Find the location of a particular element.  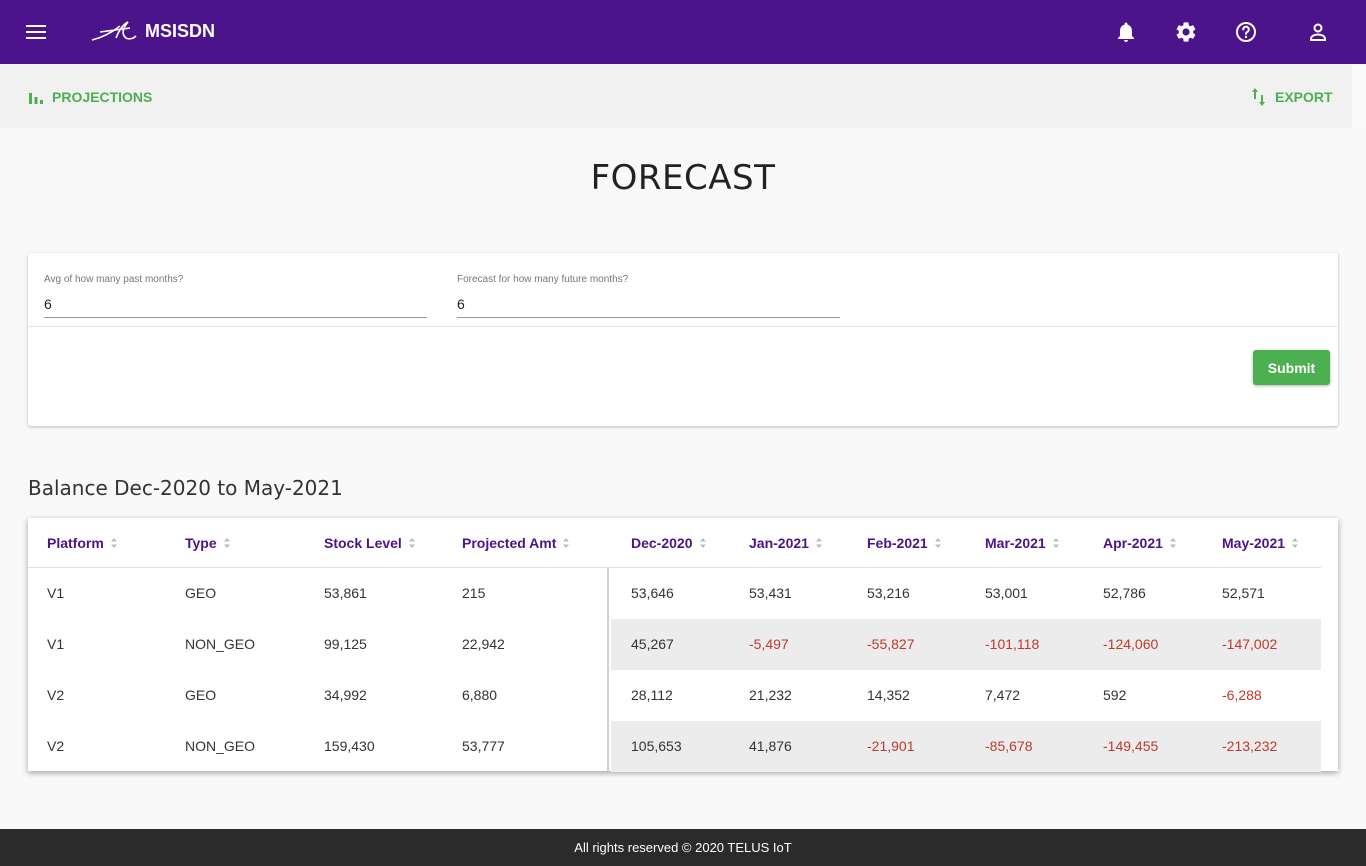

table-cell: 53,777 is located at coordinates (483, 746).